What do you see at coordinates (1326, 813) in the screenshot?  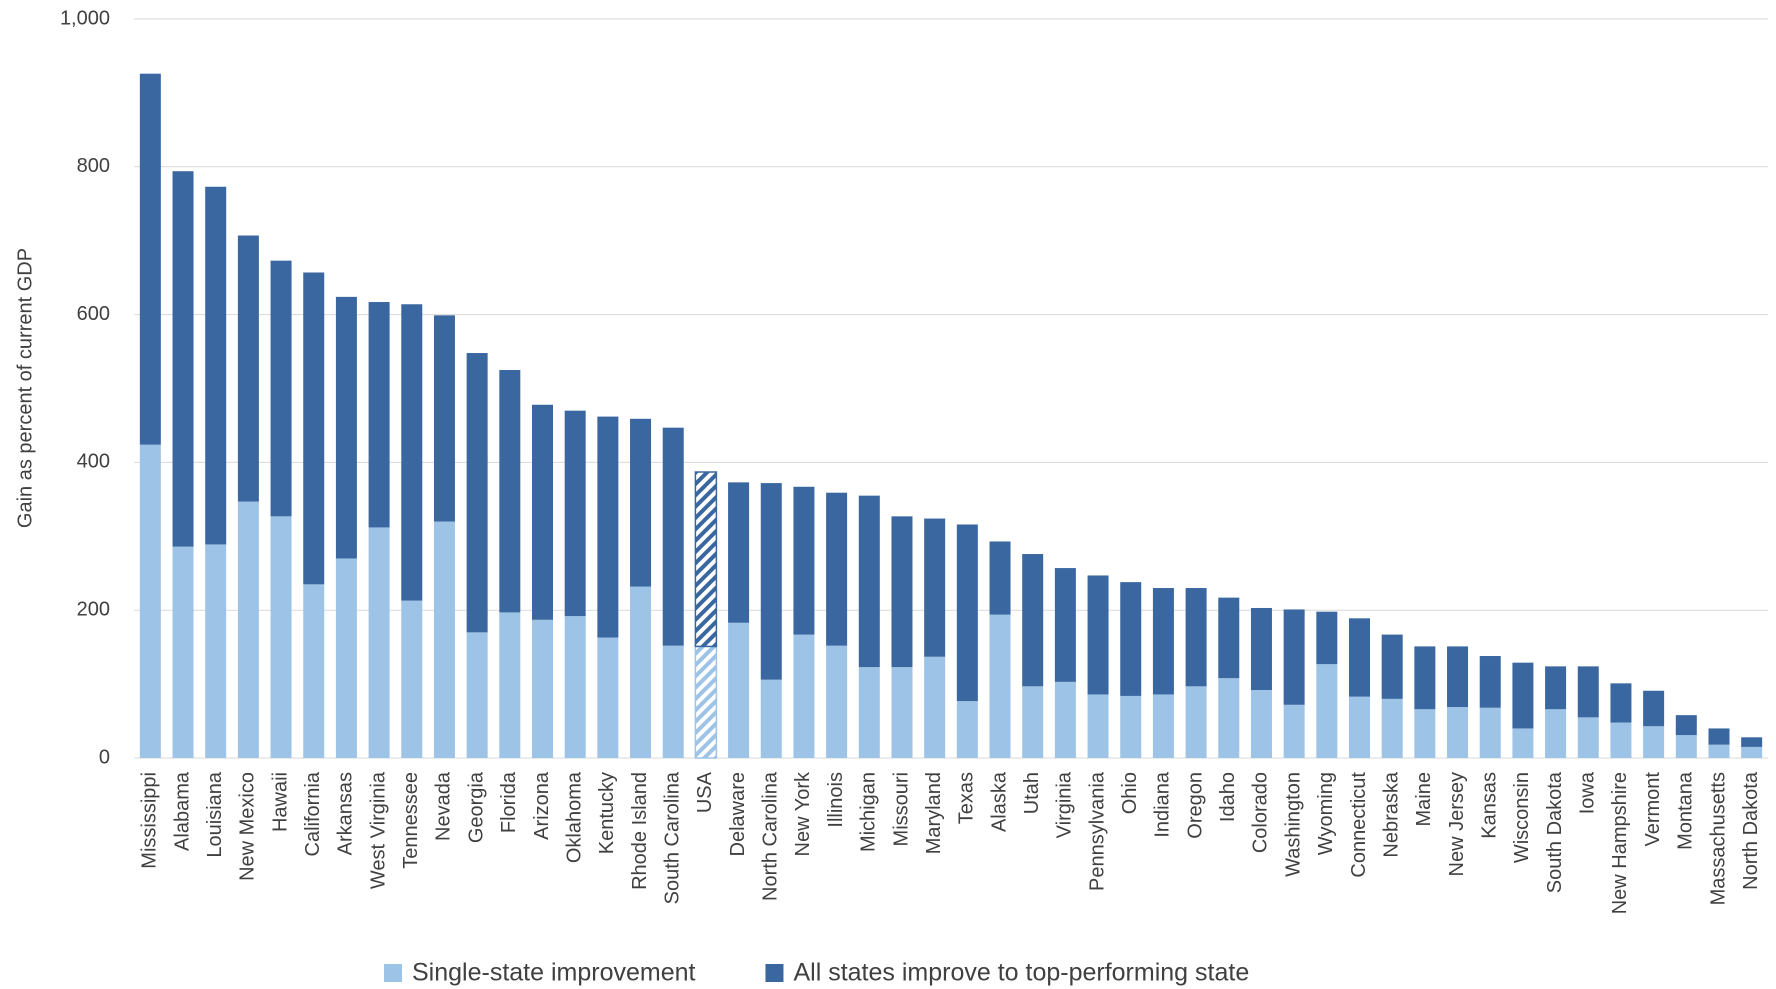 I see `x-tick-label: Wyoming` at bounding box center [1326, 813].